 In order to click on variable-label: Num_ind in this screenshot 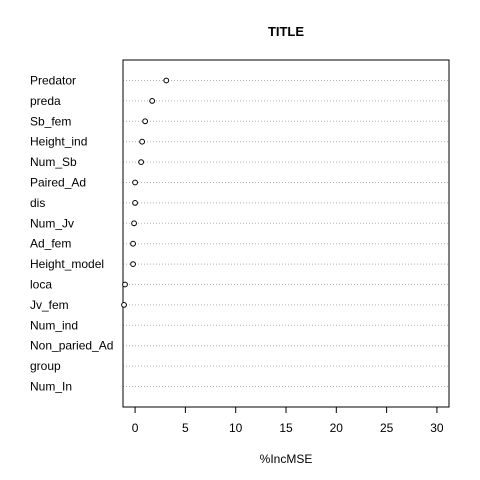, I will do `click(54, 325)`.